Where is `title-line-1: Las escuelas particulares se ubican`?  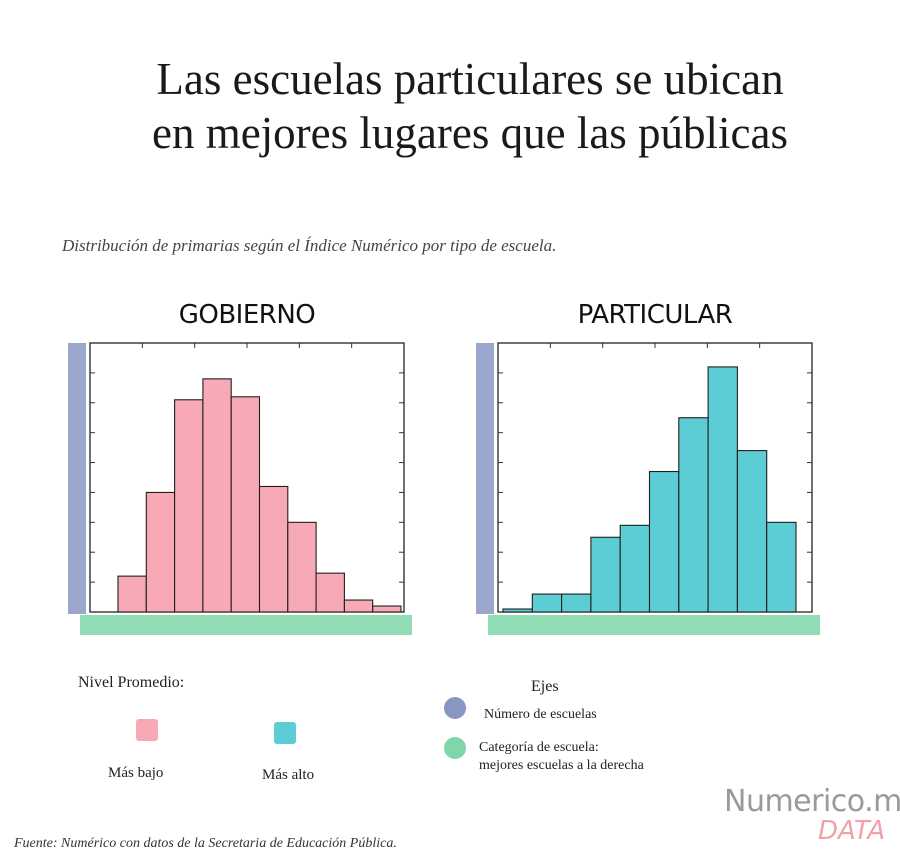 title-line-1: Las escuelas particulares se ubican is located at coordinates (470, 79).